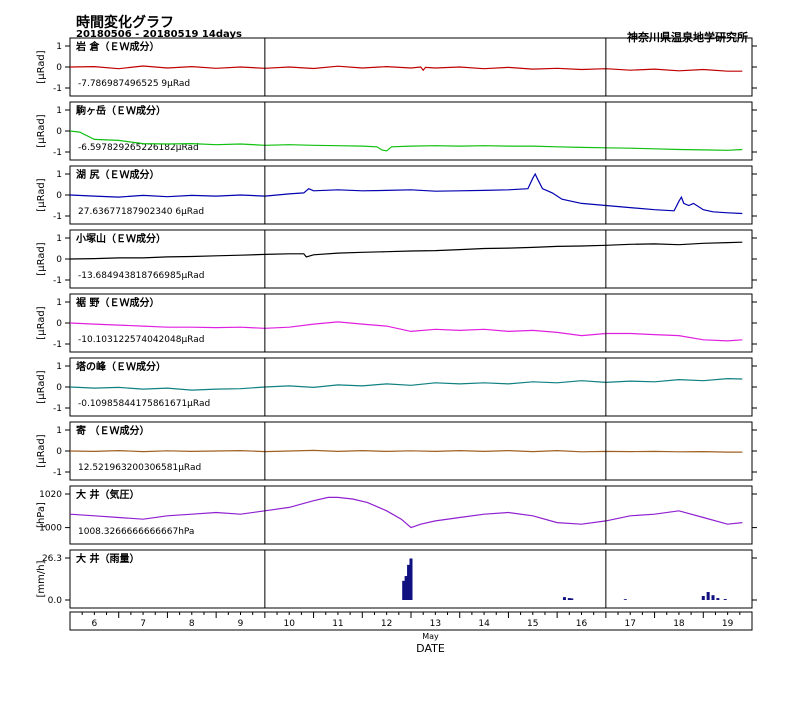  Describe the element at coordinates (141, 212) in the screenshot. I see `offset-label: 27.63677187902340 6μRad` at that location.